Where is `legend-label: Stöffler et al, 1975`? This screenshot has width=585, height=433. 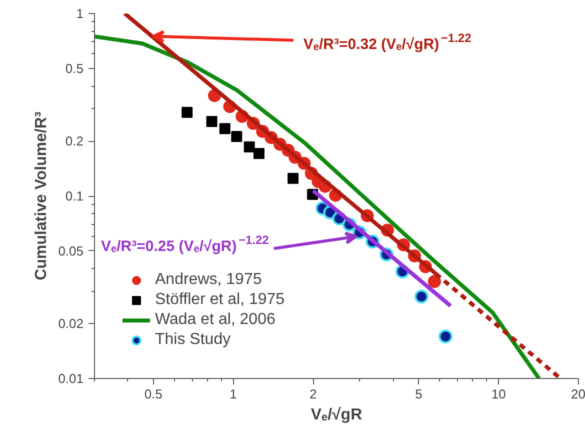
legend-label: Stöffler et al, 1975 is located at coordinates (220, 300).